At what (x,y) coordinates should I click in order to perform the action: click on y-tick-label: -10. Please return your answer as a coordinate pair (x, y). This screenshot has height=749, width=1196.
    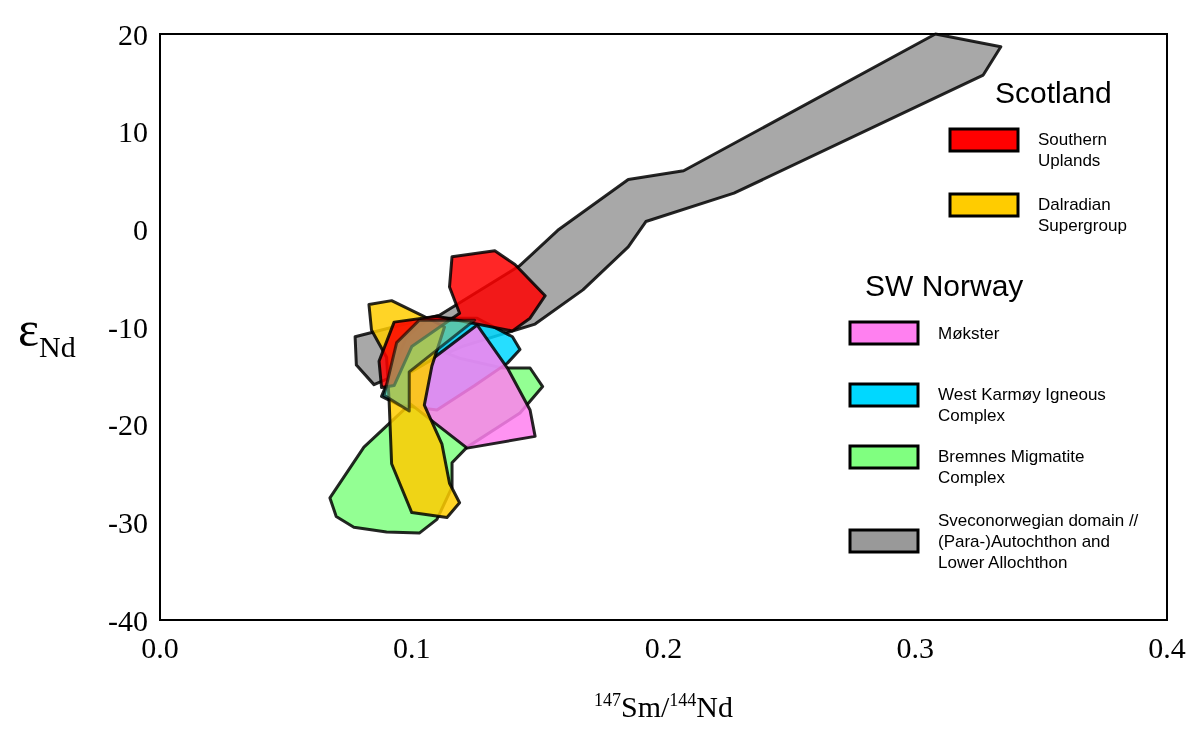
    Looking at the image, I should click on (128, 327).